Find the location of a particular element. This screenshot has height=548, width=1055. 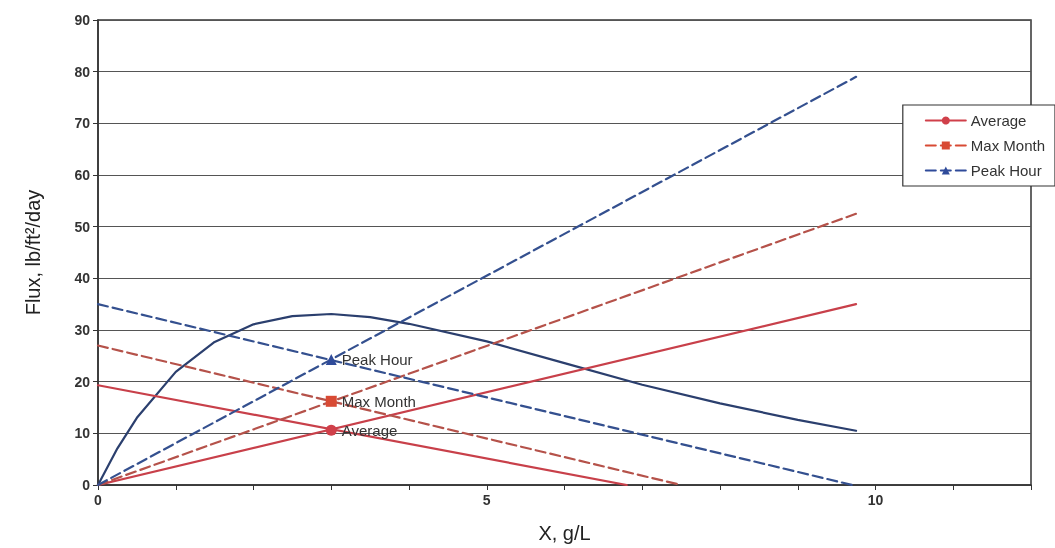

y-tick-label: 30 is located at coordinates (82, 330).